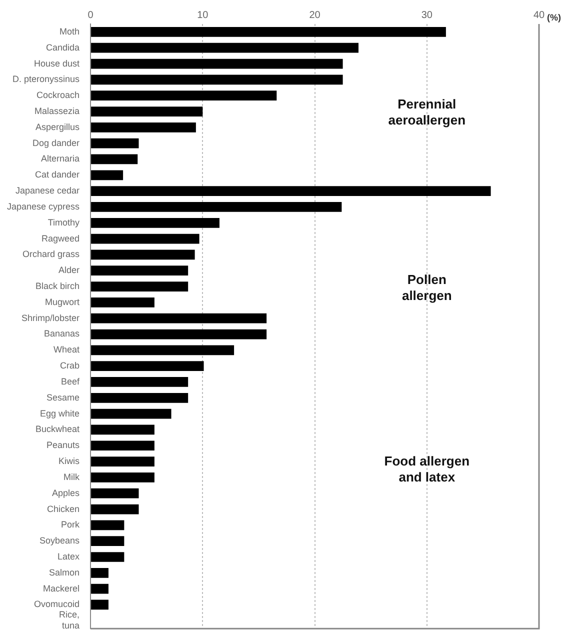 The image size is (573, 637). I want to click on y-tick-label: Japanese cedar, so click(47, 191).